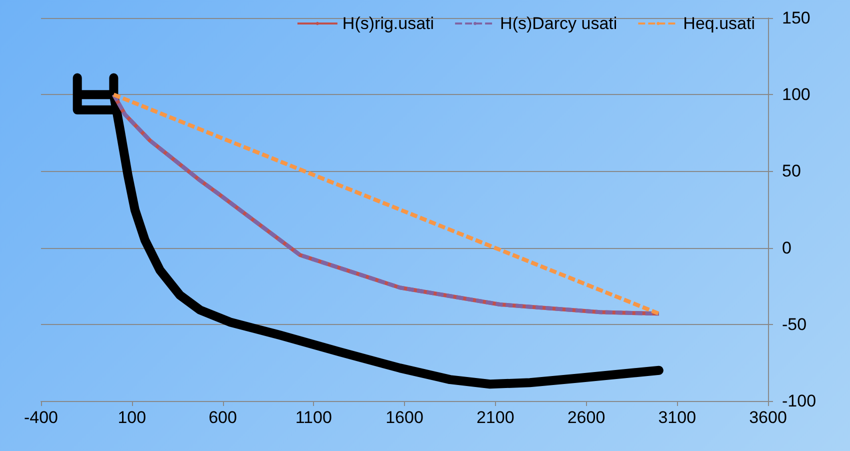 This screenshot has width=850, height=451. I want to click on legend-label: H(s)Darcy usati, so click(559, 23).